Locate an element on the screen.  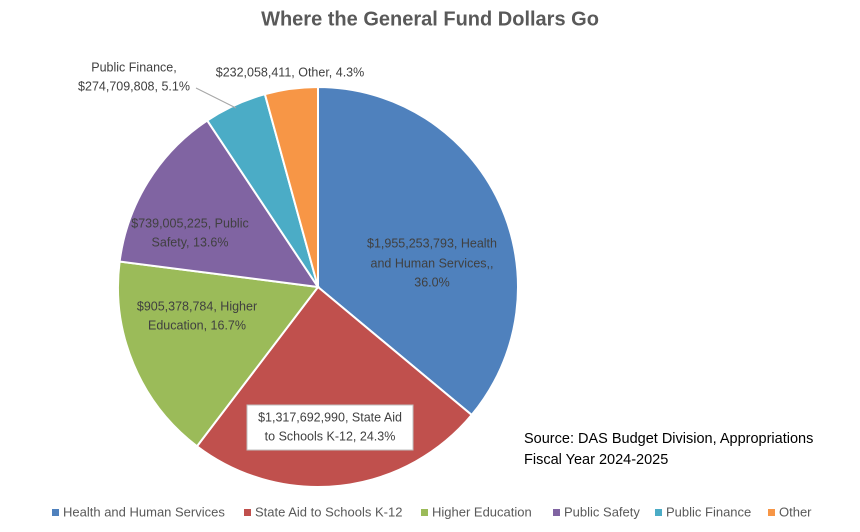
data-label: Safety, 13.6% is located at coordinates (190, 242).